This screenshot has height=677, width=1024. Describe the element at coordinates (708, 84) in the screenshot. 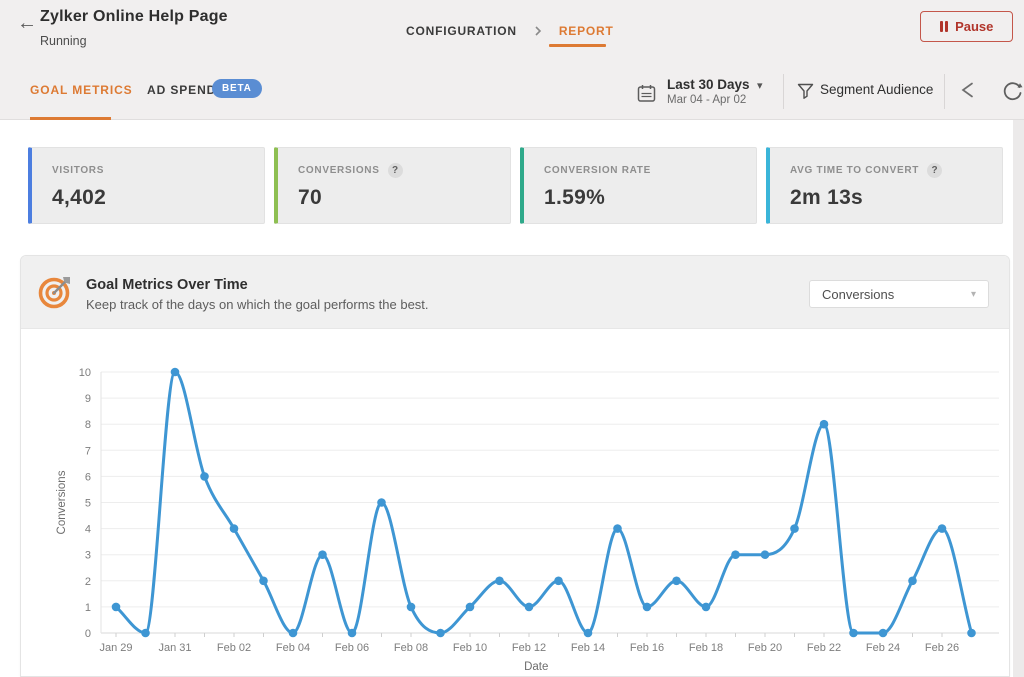

I see `date-range-label: Last 30 Days` at that location.